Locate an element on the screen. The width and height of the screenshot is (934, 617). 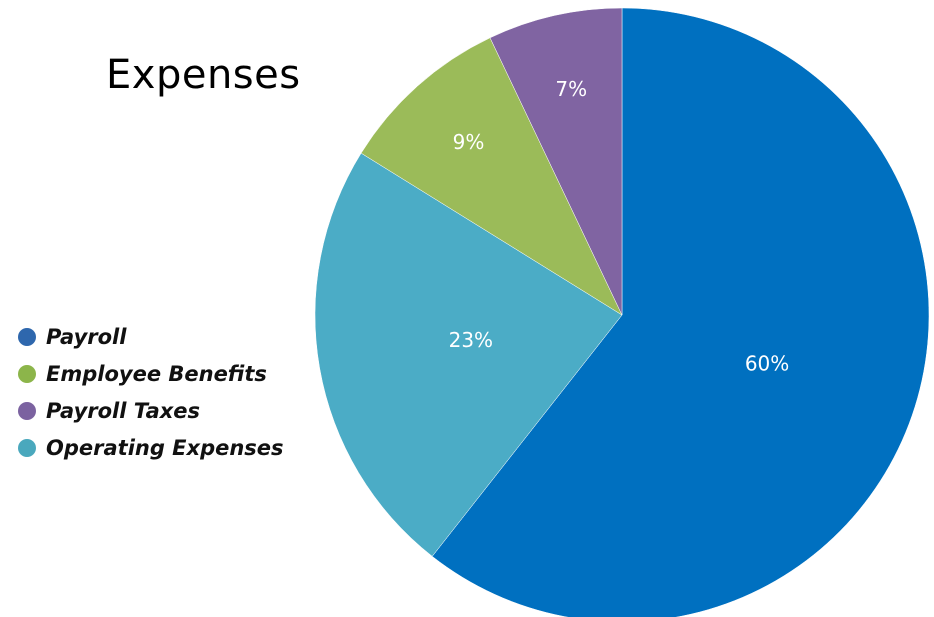
legend-label-payroll-taxes: Payroll Taxes is located at coordinates (123, 410).